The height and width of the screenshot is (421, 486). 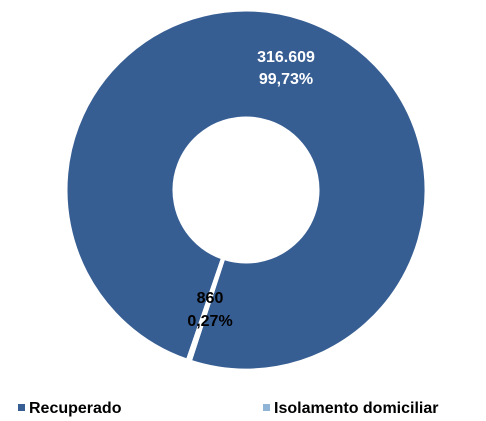 I want to click on percent-label: 0,27%, so click(x=209, y=321).